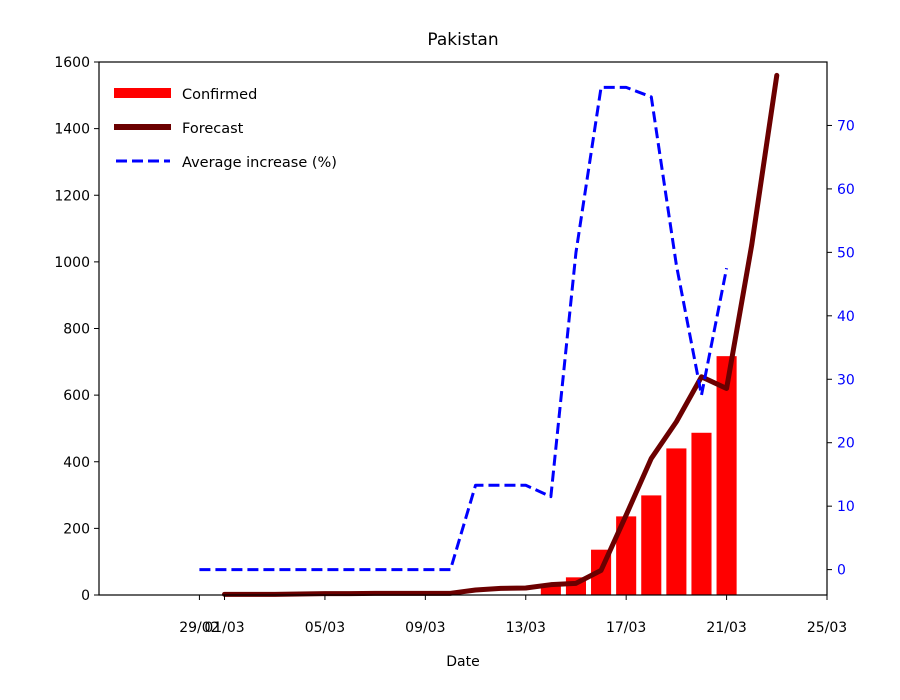 This screenshot has height=700, width=900. Describe the element at coordinates (846, 507) in the screenshot. I see `y-right-tick-label-2: 10` at that location.